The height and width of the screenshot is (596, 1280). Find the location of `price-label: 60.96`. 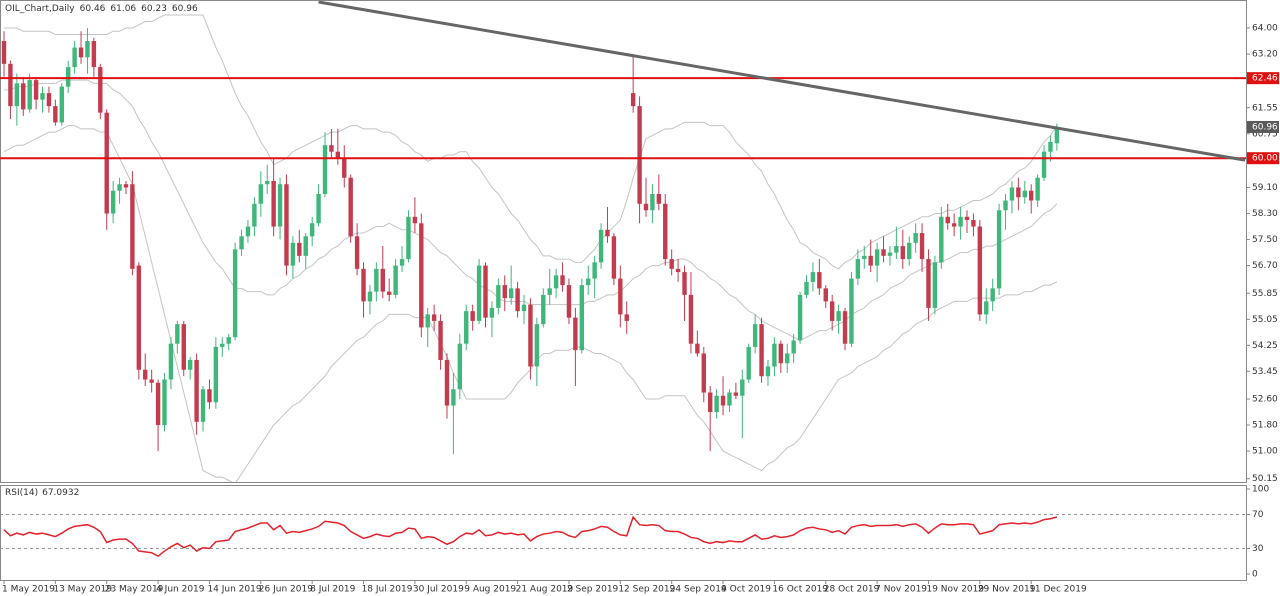

price-label: 60.96 is located at coordinates (1265, 127).